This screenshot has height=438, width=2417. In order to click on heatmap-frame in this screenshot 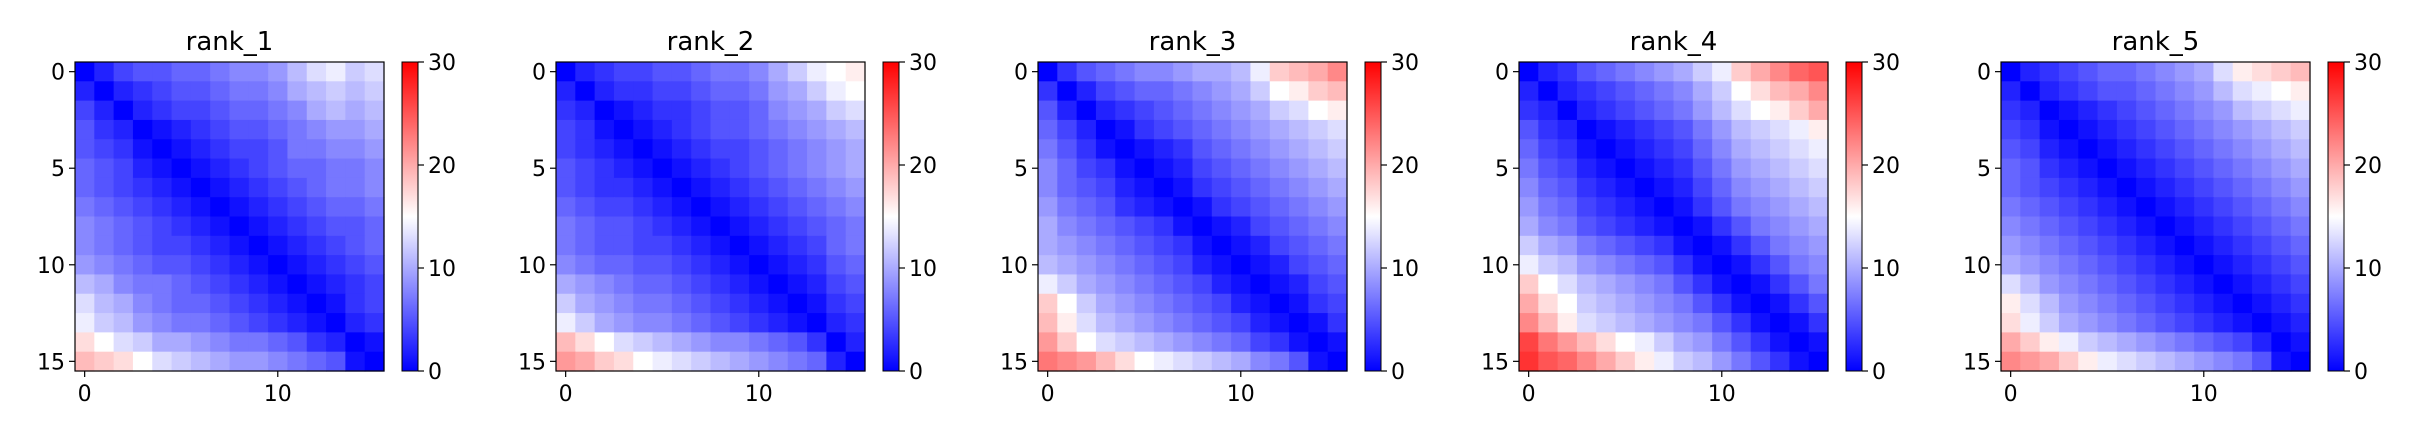, I will do `click(2155, 216)`.